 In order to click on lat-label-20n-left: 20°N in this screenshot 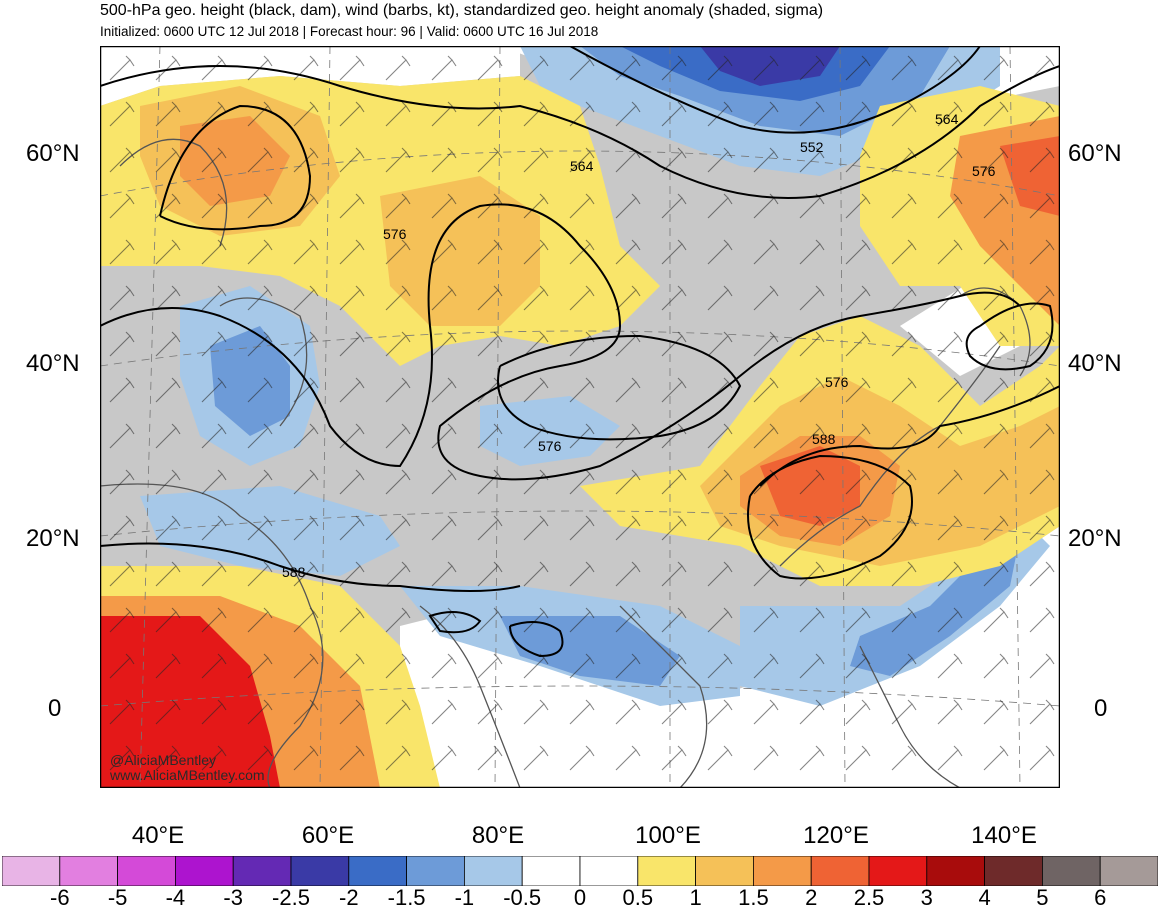, I will do `click(53, 538)`.